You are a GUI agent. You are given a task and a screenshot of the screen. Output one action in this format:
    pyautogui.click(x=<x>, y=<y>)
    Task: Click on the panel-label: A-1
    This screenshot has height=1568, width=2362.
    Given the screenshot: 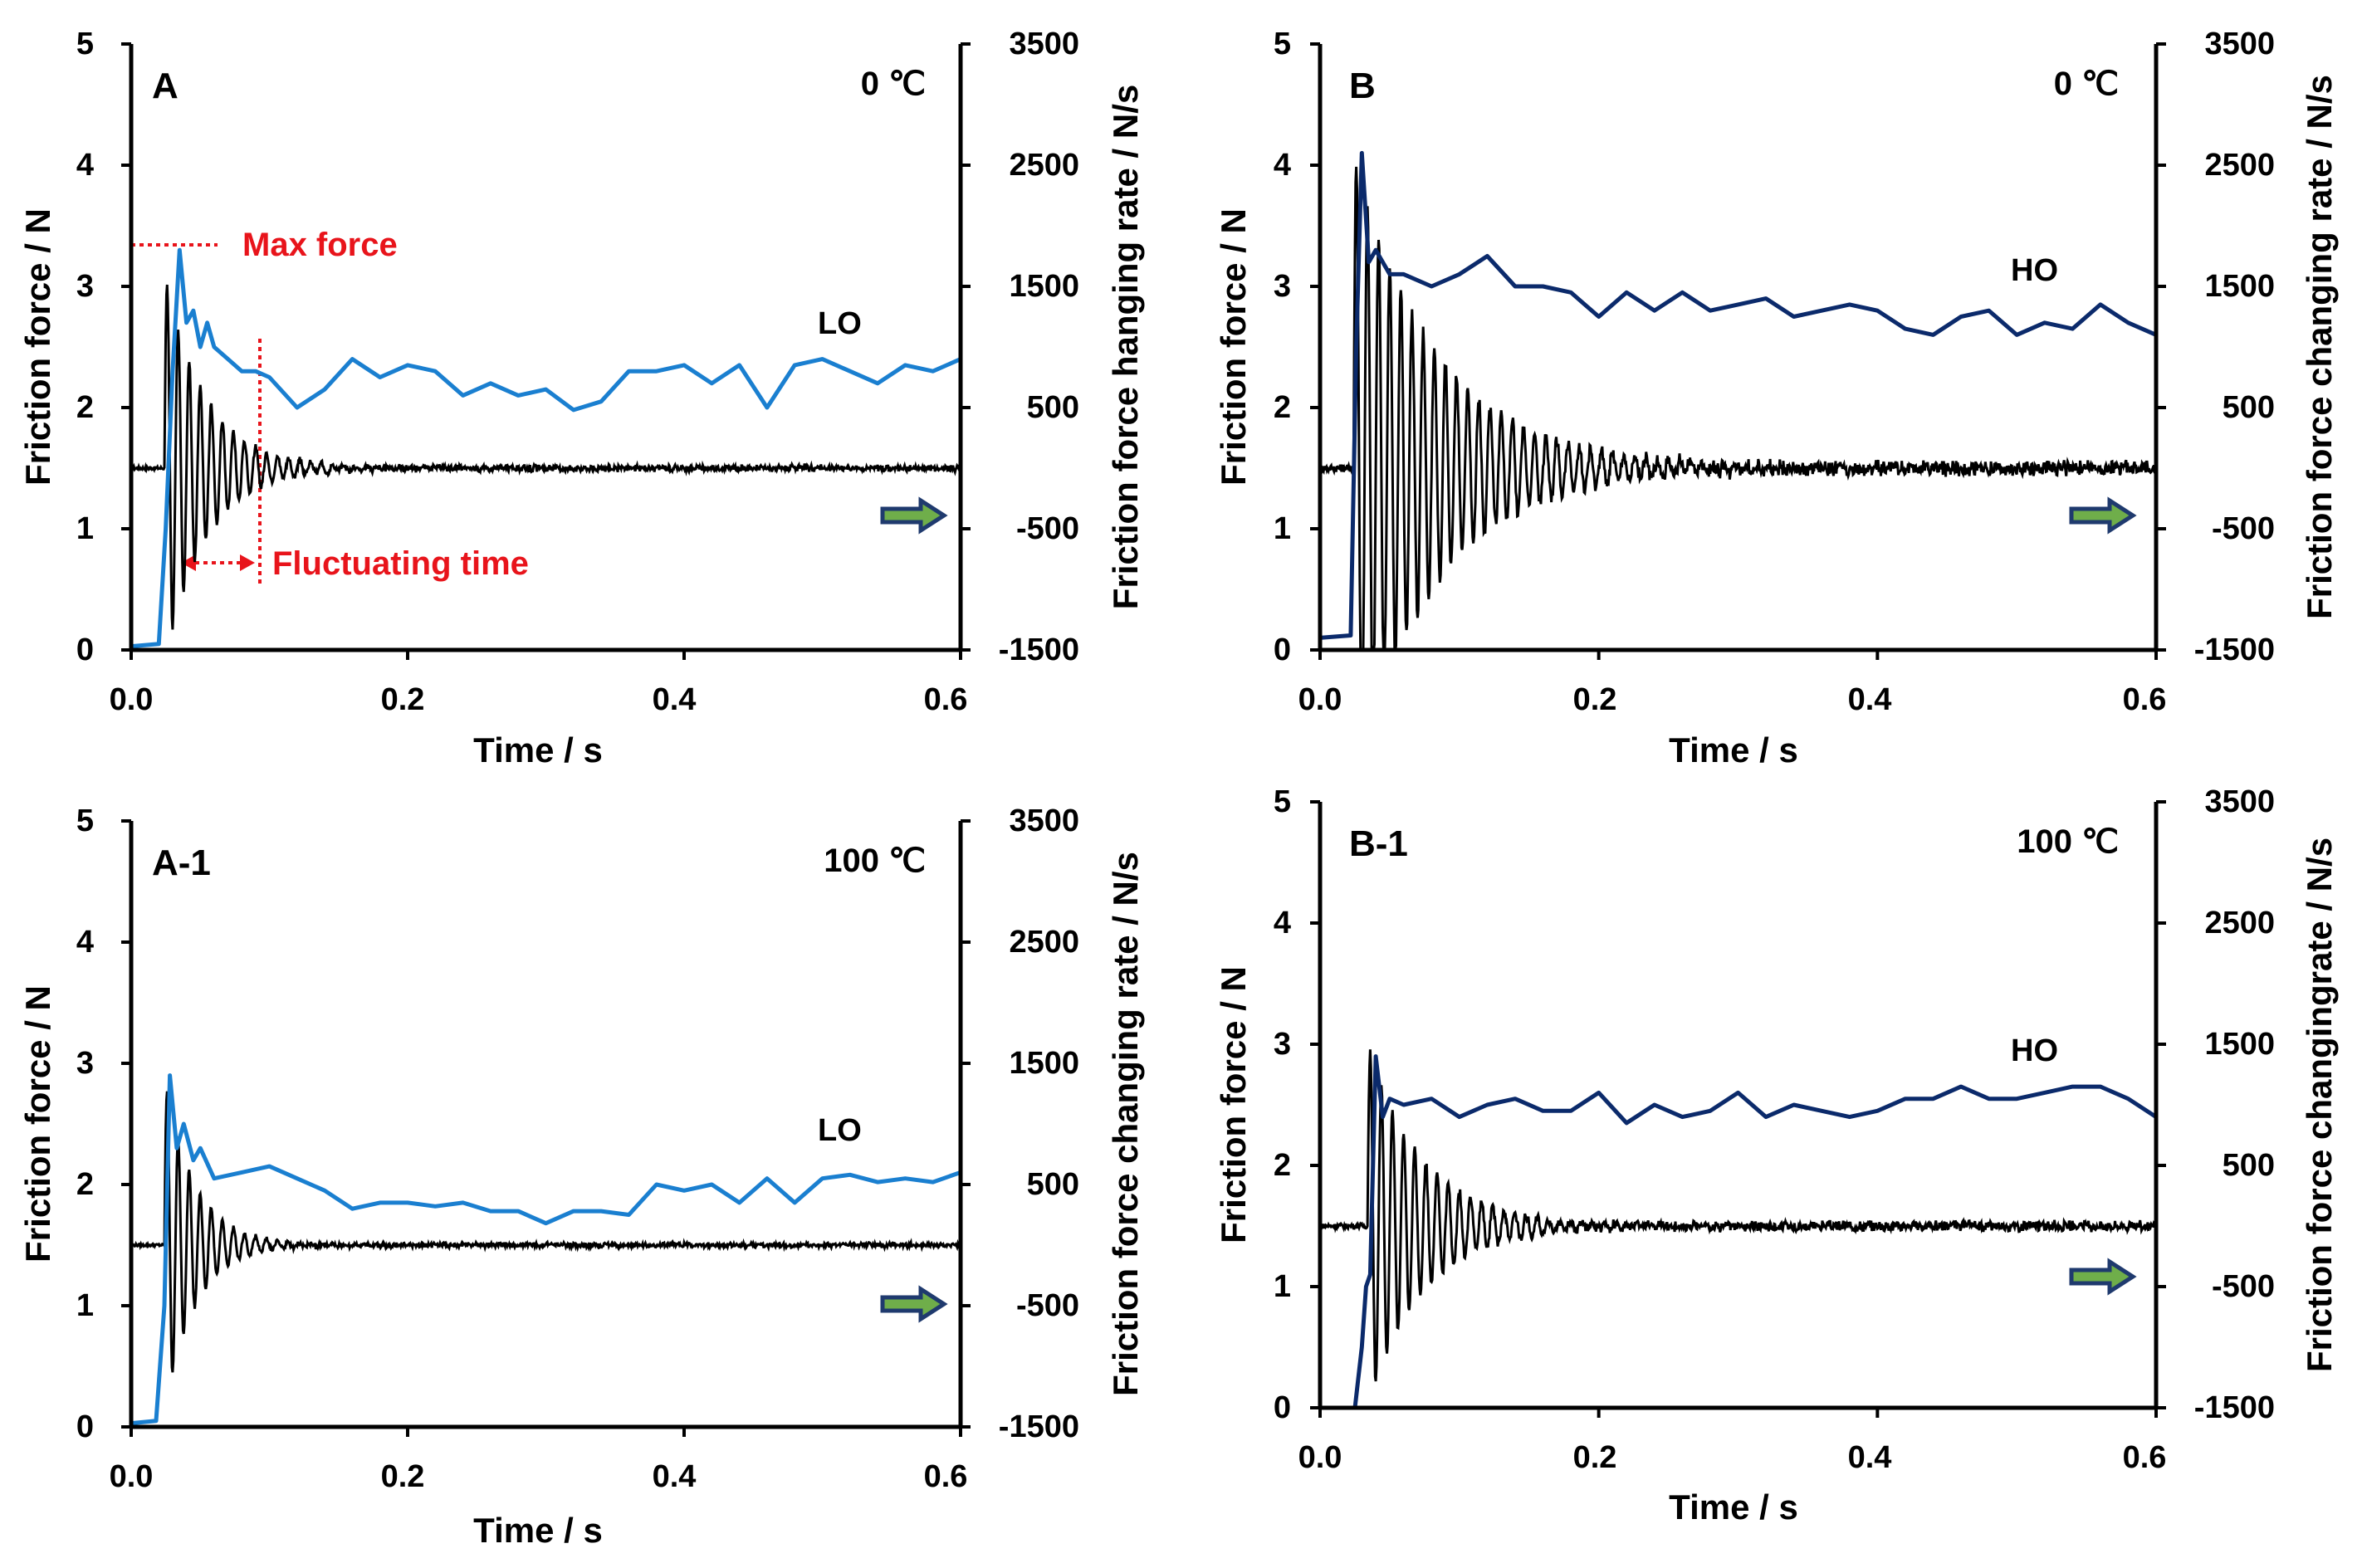 What is the action you would take?
    pyautogui.click(x=181, y=863)
    